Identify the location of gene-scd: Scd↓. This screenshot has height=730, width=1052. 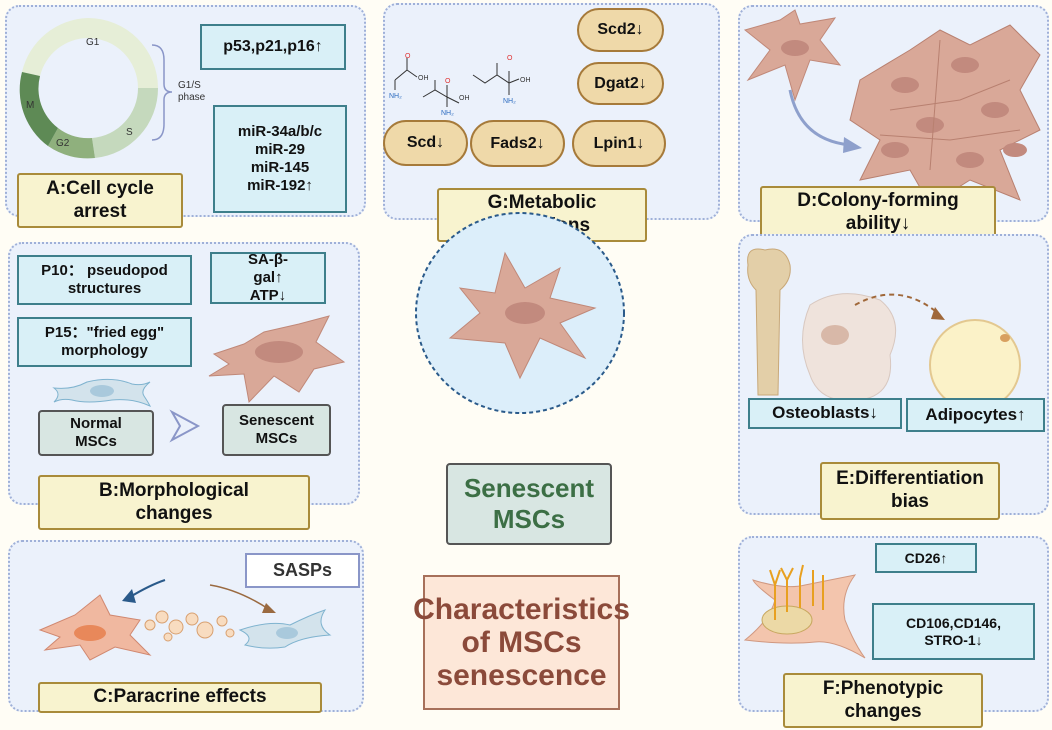
(425, 143).